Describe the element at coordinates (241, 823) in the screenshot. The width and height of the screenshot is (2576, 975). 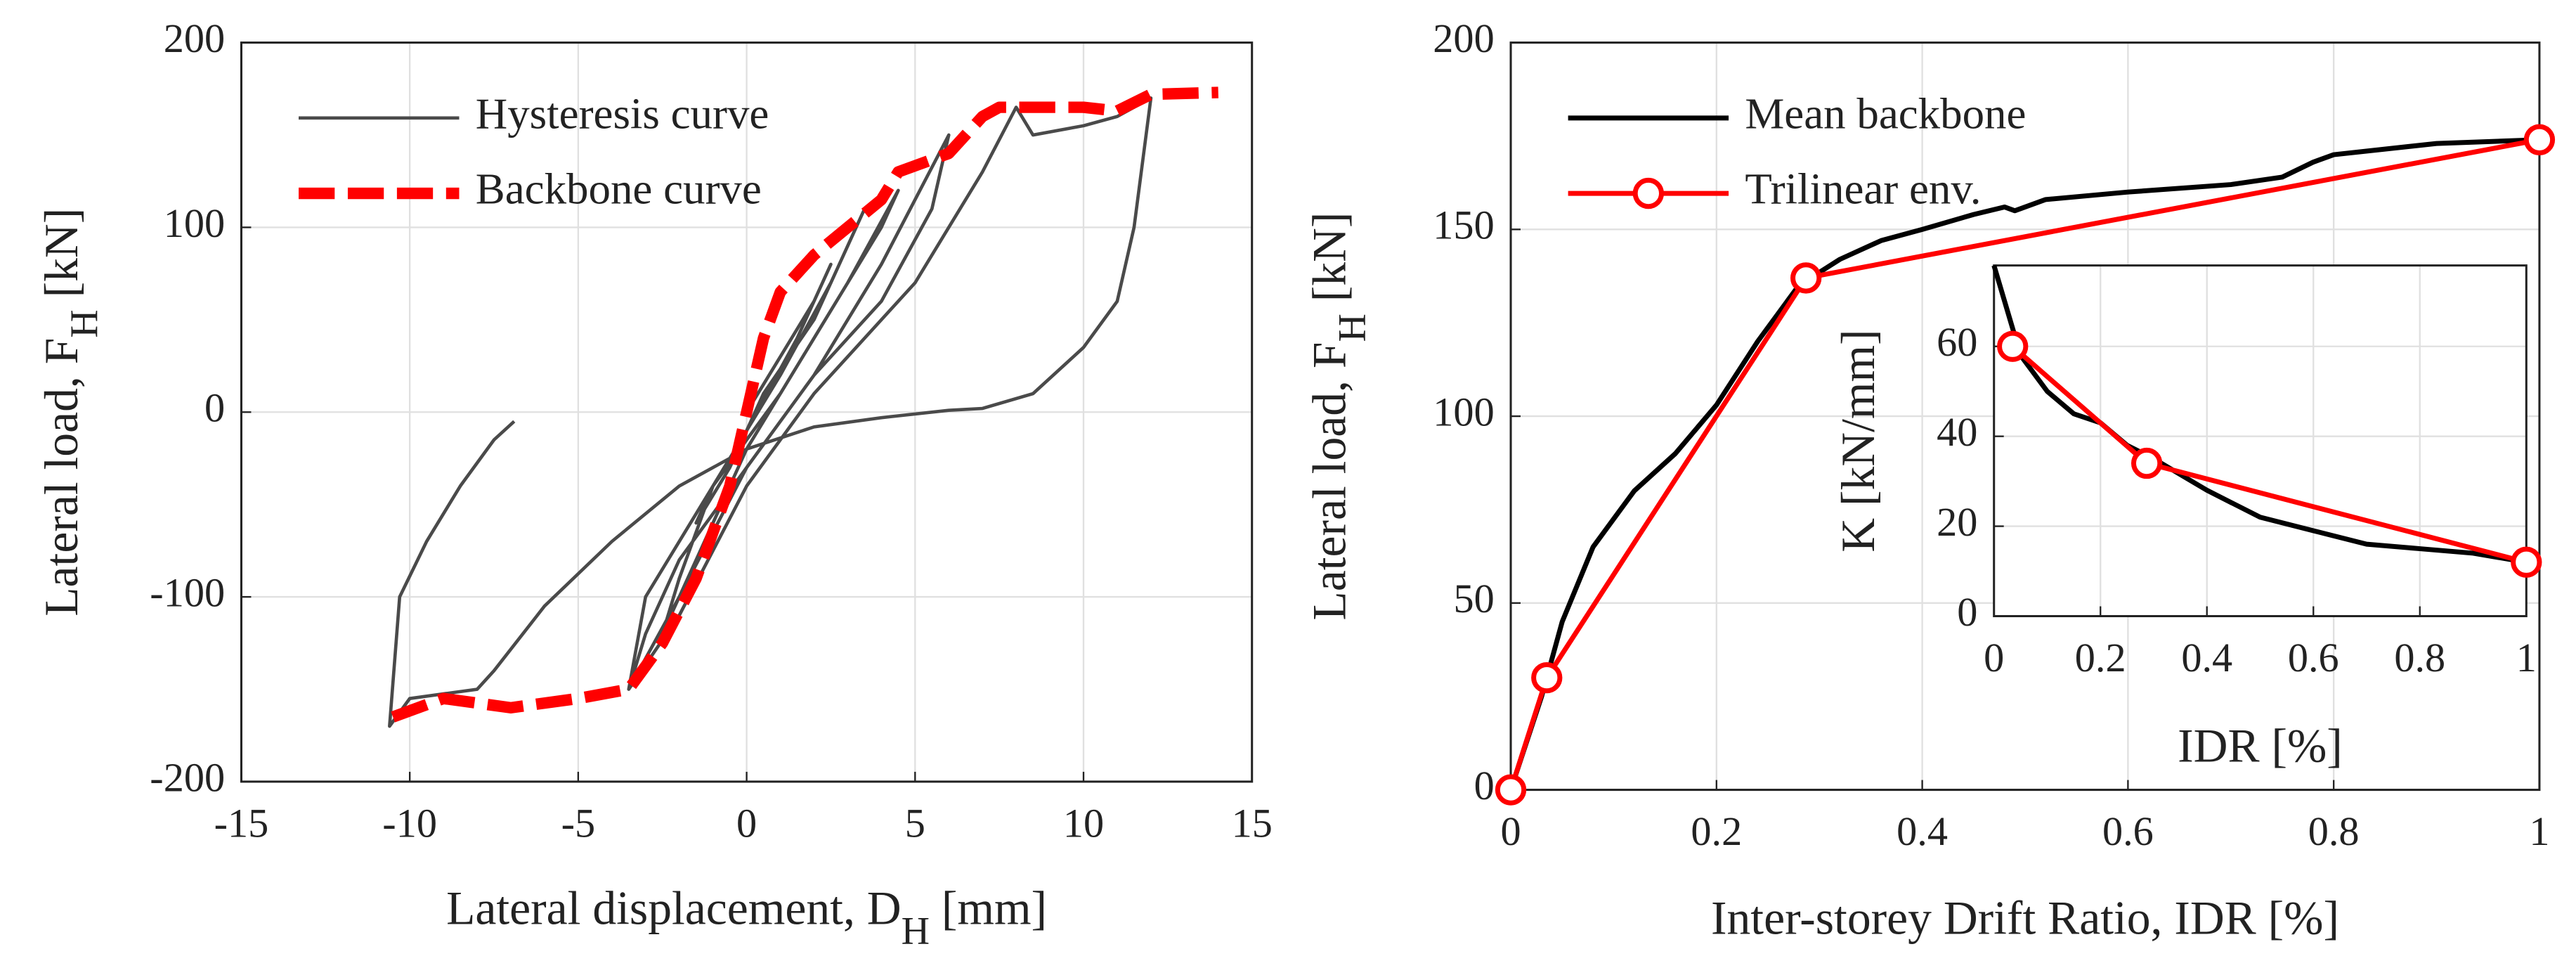
I see `x-tick-label: -15` at that location.